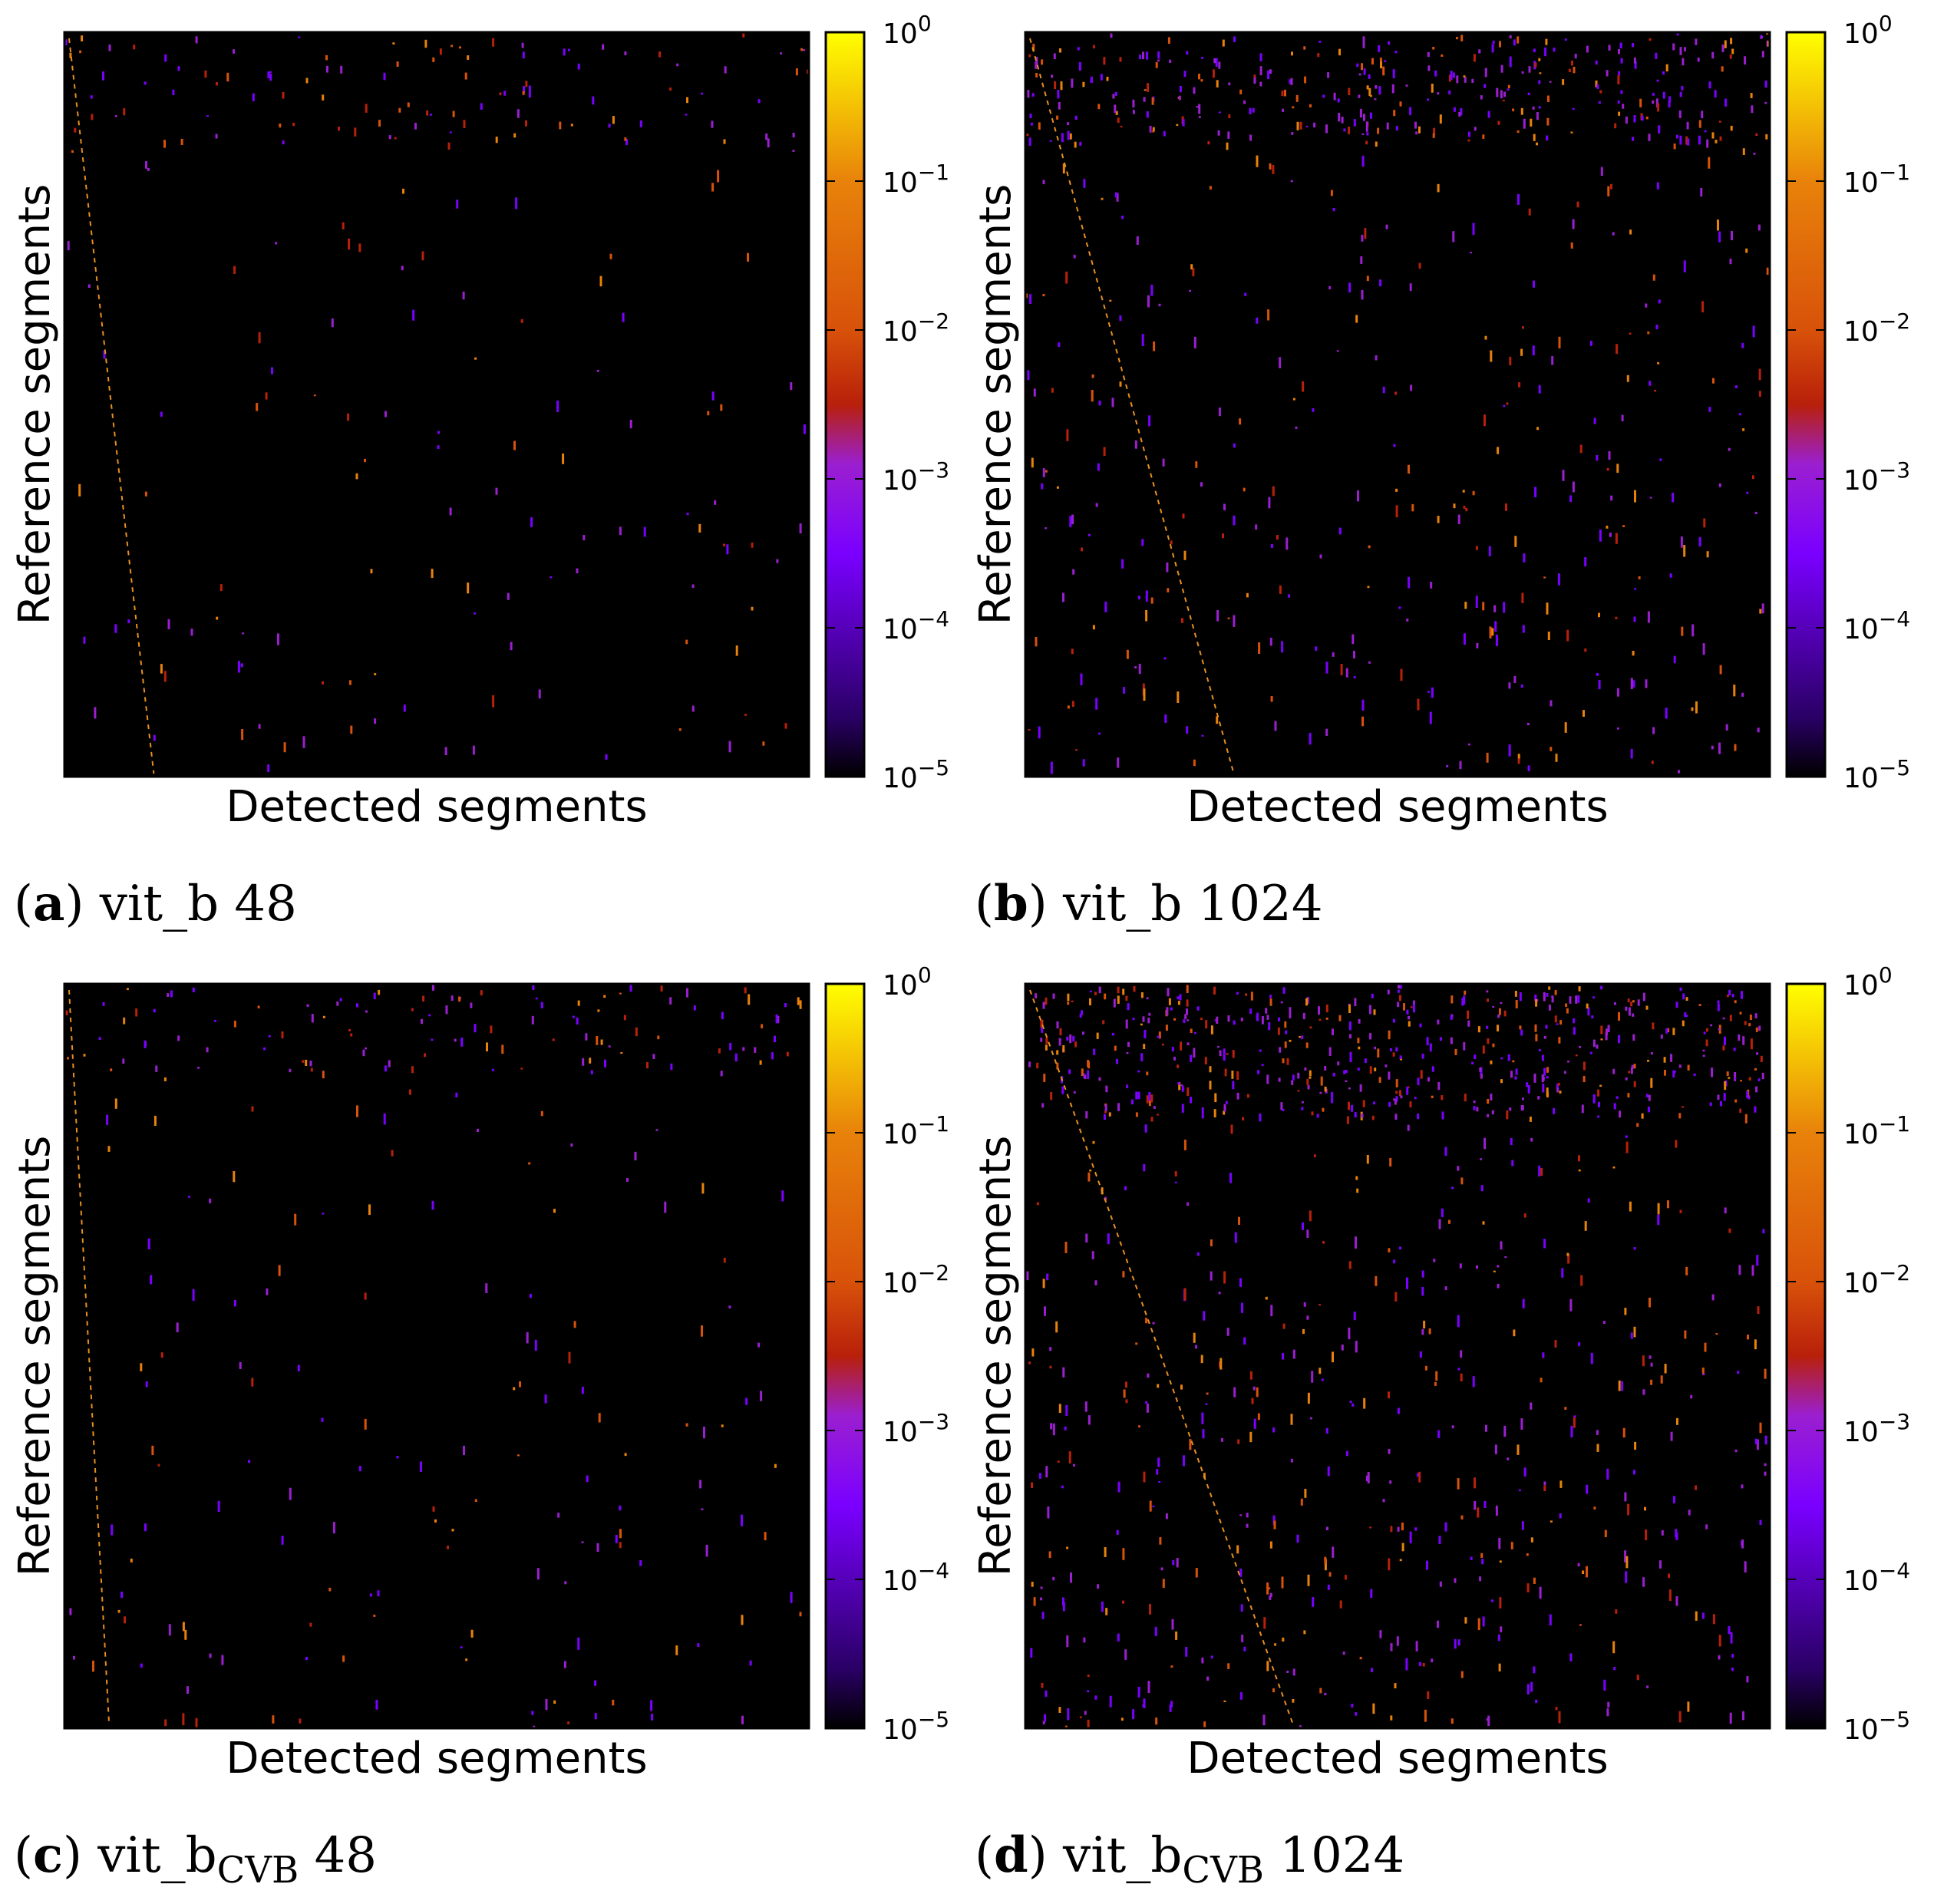 Image resolution: width=1934 pixels, height=1904 pixels. I want to click on caption-b: (b) vit_b 1024, so click(1149, 903).